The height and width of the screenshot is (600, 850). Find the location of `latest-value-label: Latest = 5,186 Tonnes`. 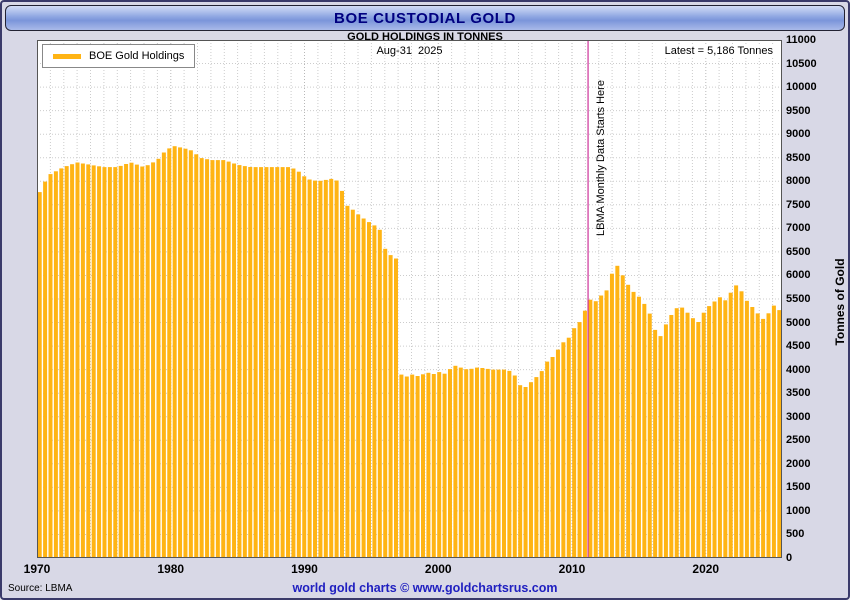

latest-value-label: Latest = 5,186 Tonnes is located at coordinates (718, 51).